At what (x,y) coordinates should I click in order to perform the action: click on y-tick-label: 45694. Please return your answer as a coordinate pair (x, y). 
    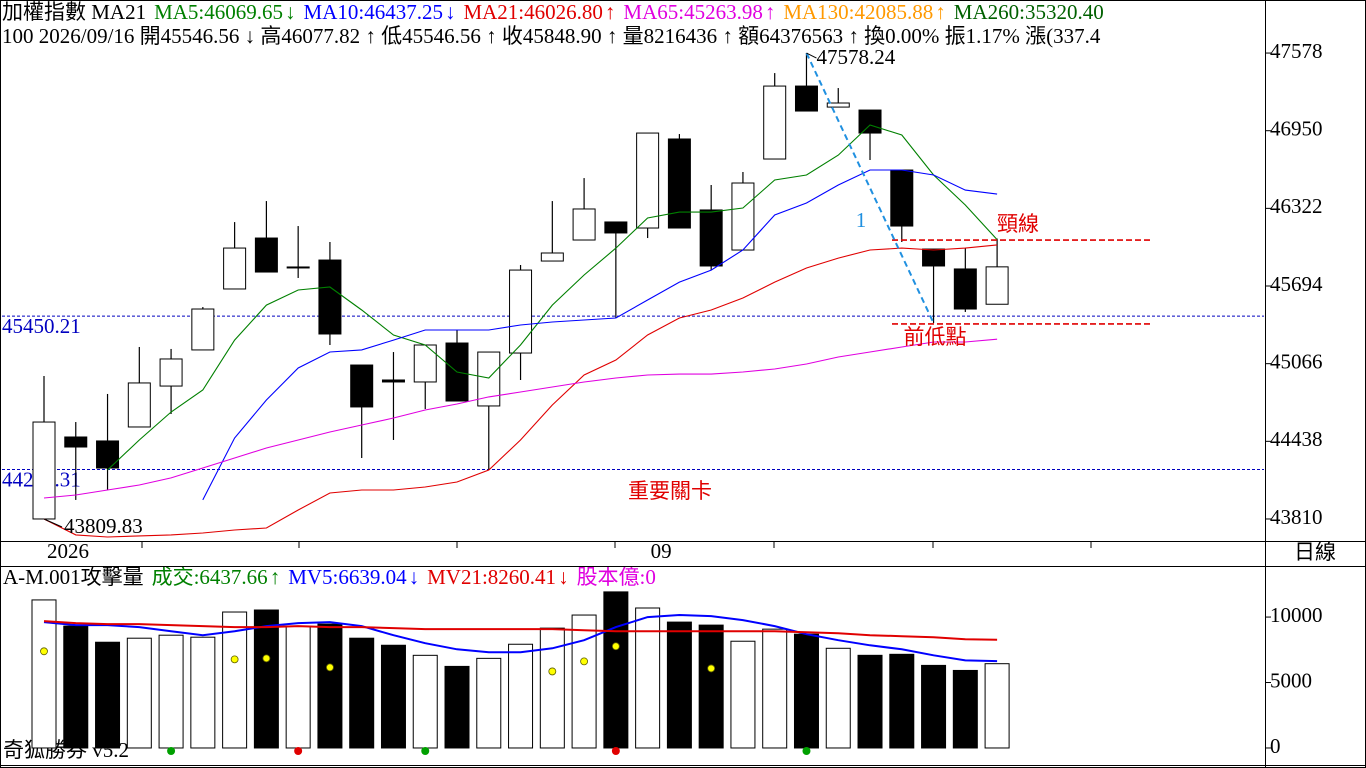
    Looking at the image, I should click on (1296, 284).